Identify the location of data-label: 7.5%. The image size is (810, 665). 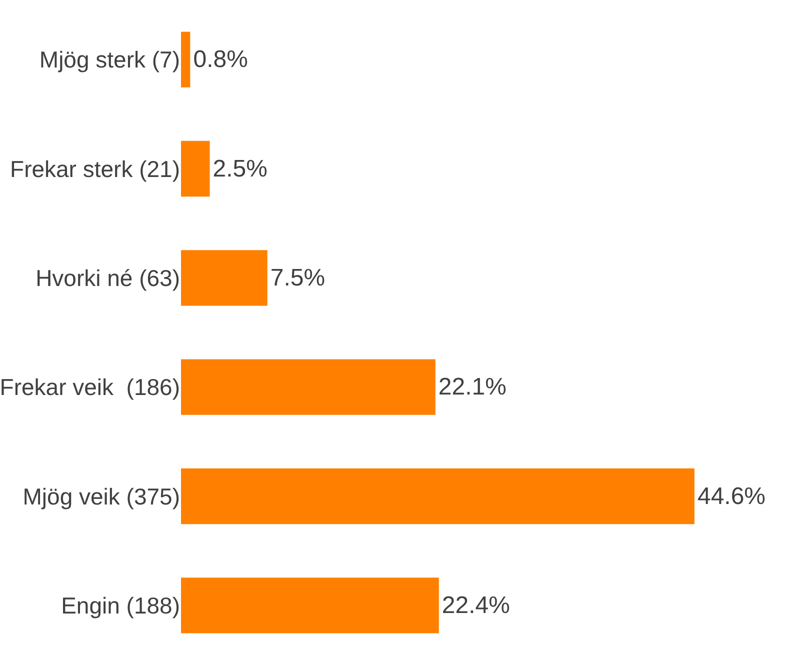
(298, 278).